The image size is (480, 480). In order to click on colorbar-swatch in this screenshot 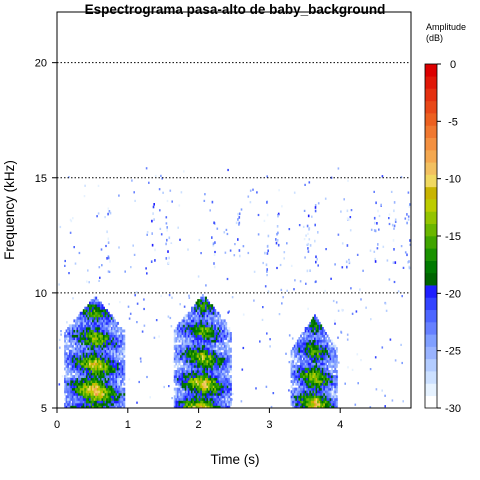, I will do `click(431, 205)`.